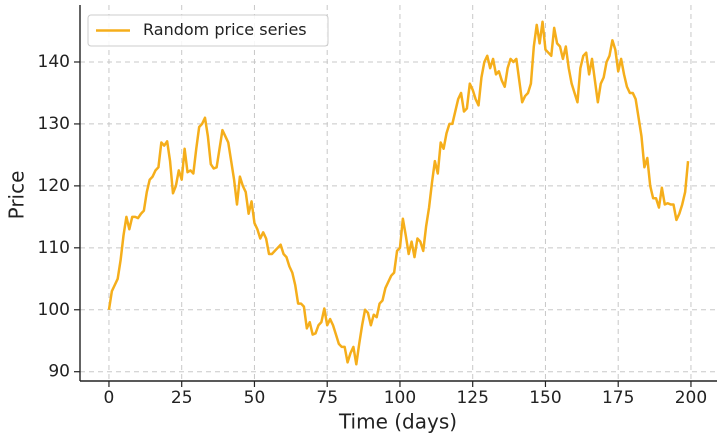 The height and width of the screenshot is (434, 720). What do you see at coordinates (397, 422) in the screenshot?
I see `x-axis-label: Time (days)` at bounding box center [397, 422].